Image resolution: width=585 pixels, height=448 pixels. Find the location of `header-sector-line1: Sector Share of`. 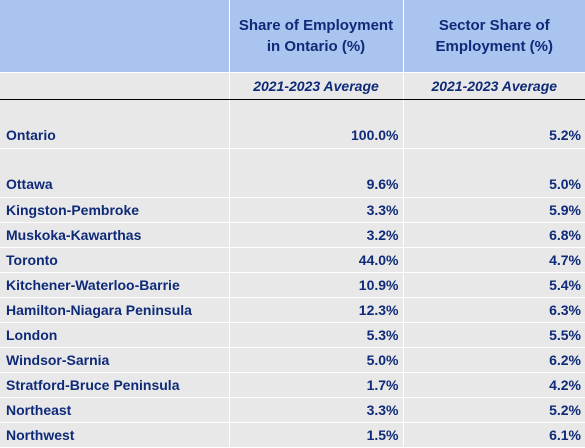

header-sector-line1: Sector Share of is located at coordinates (494, 25).